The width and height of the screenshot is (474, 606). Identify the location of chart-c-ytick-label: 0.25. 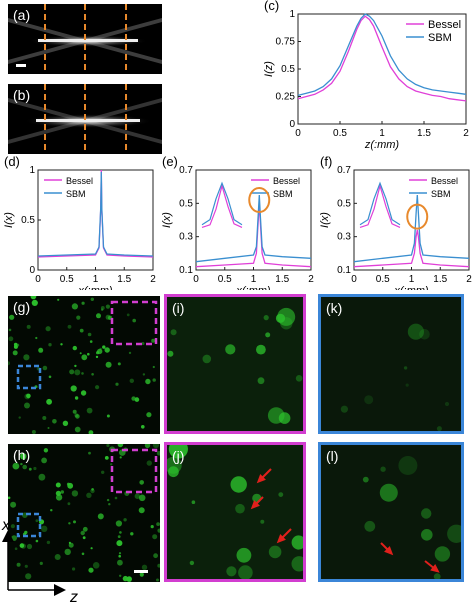
(286, 97).